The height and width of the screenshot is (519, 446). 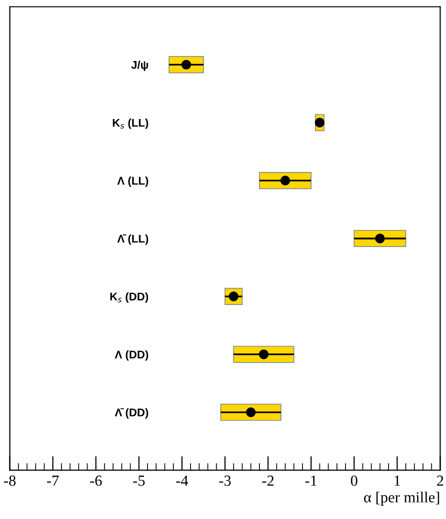 What do you see at coordinates (402, 499) in the screenshot?
I see `x-axis-title: α [per mille]` at bounding box center [402, 499].